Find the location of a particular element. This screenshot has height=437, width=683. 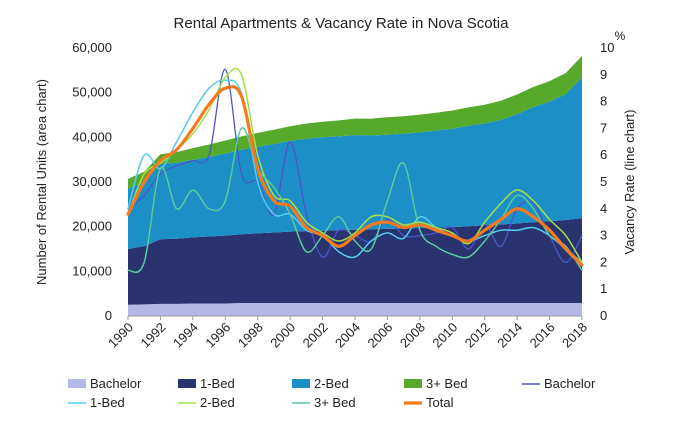

right-tick-label: 2 is located at coordinates (603, 261).